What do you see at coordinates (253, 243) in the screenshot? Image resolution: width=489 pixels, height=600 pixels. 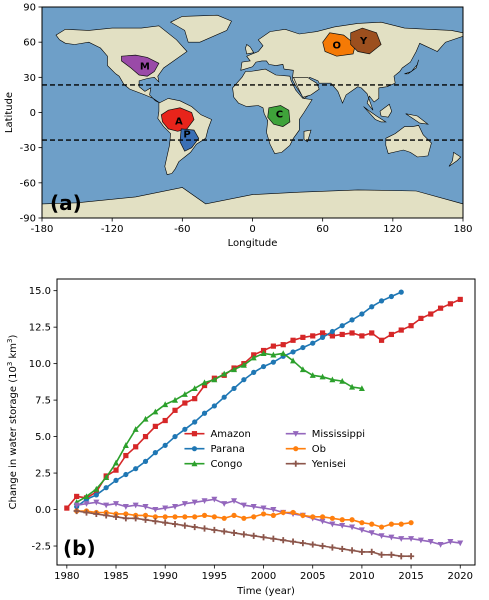 I see `map-x-axis-label: Longitude` at bounding box center [253, 243].